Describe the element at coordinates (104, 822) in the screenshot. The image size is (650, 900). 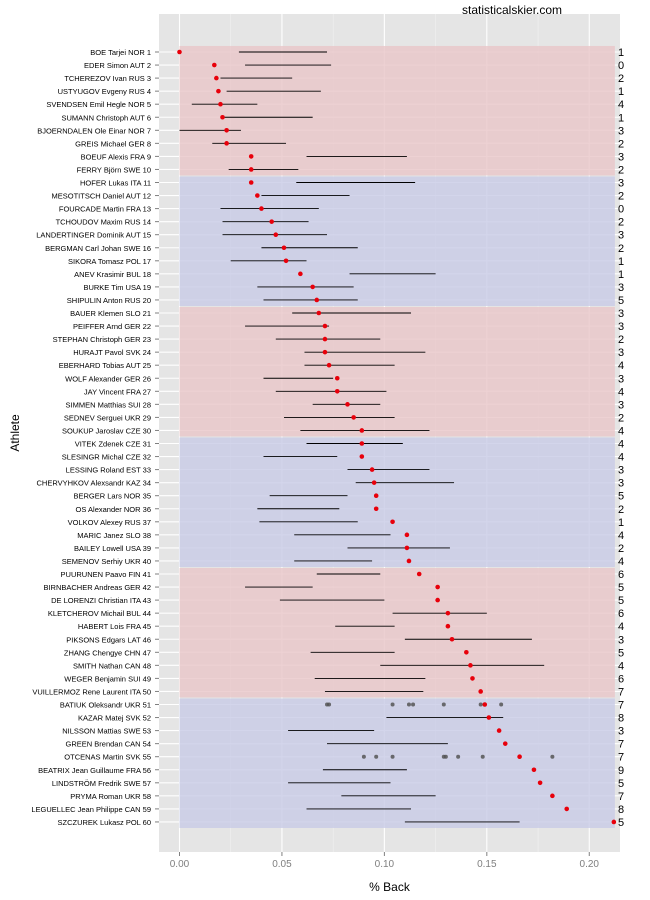
I see `athlete-label: SZCZUREK Lukasz POL 60` at that location.